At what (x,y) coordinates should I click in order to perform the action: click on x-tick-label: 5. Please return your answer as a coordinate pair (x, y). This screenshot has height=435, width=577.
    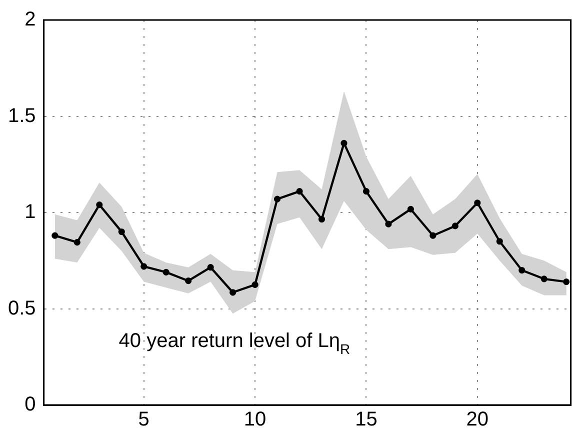
    Looking at the image, I should click on (144, 419).